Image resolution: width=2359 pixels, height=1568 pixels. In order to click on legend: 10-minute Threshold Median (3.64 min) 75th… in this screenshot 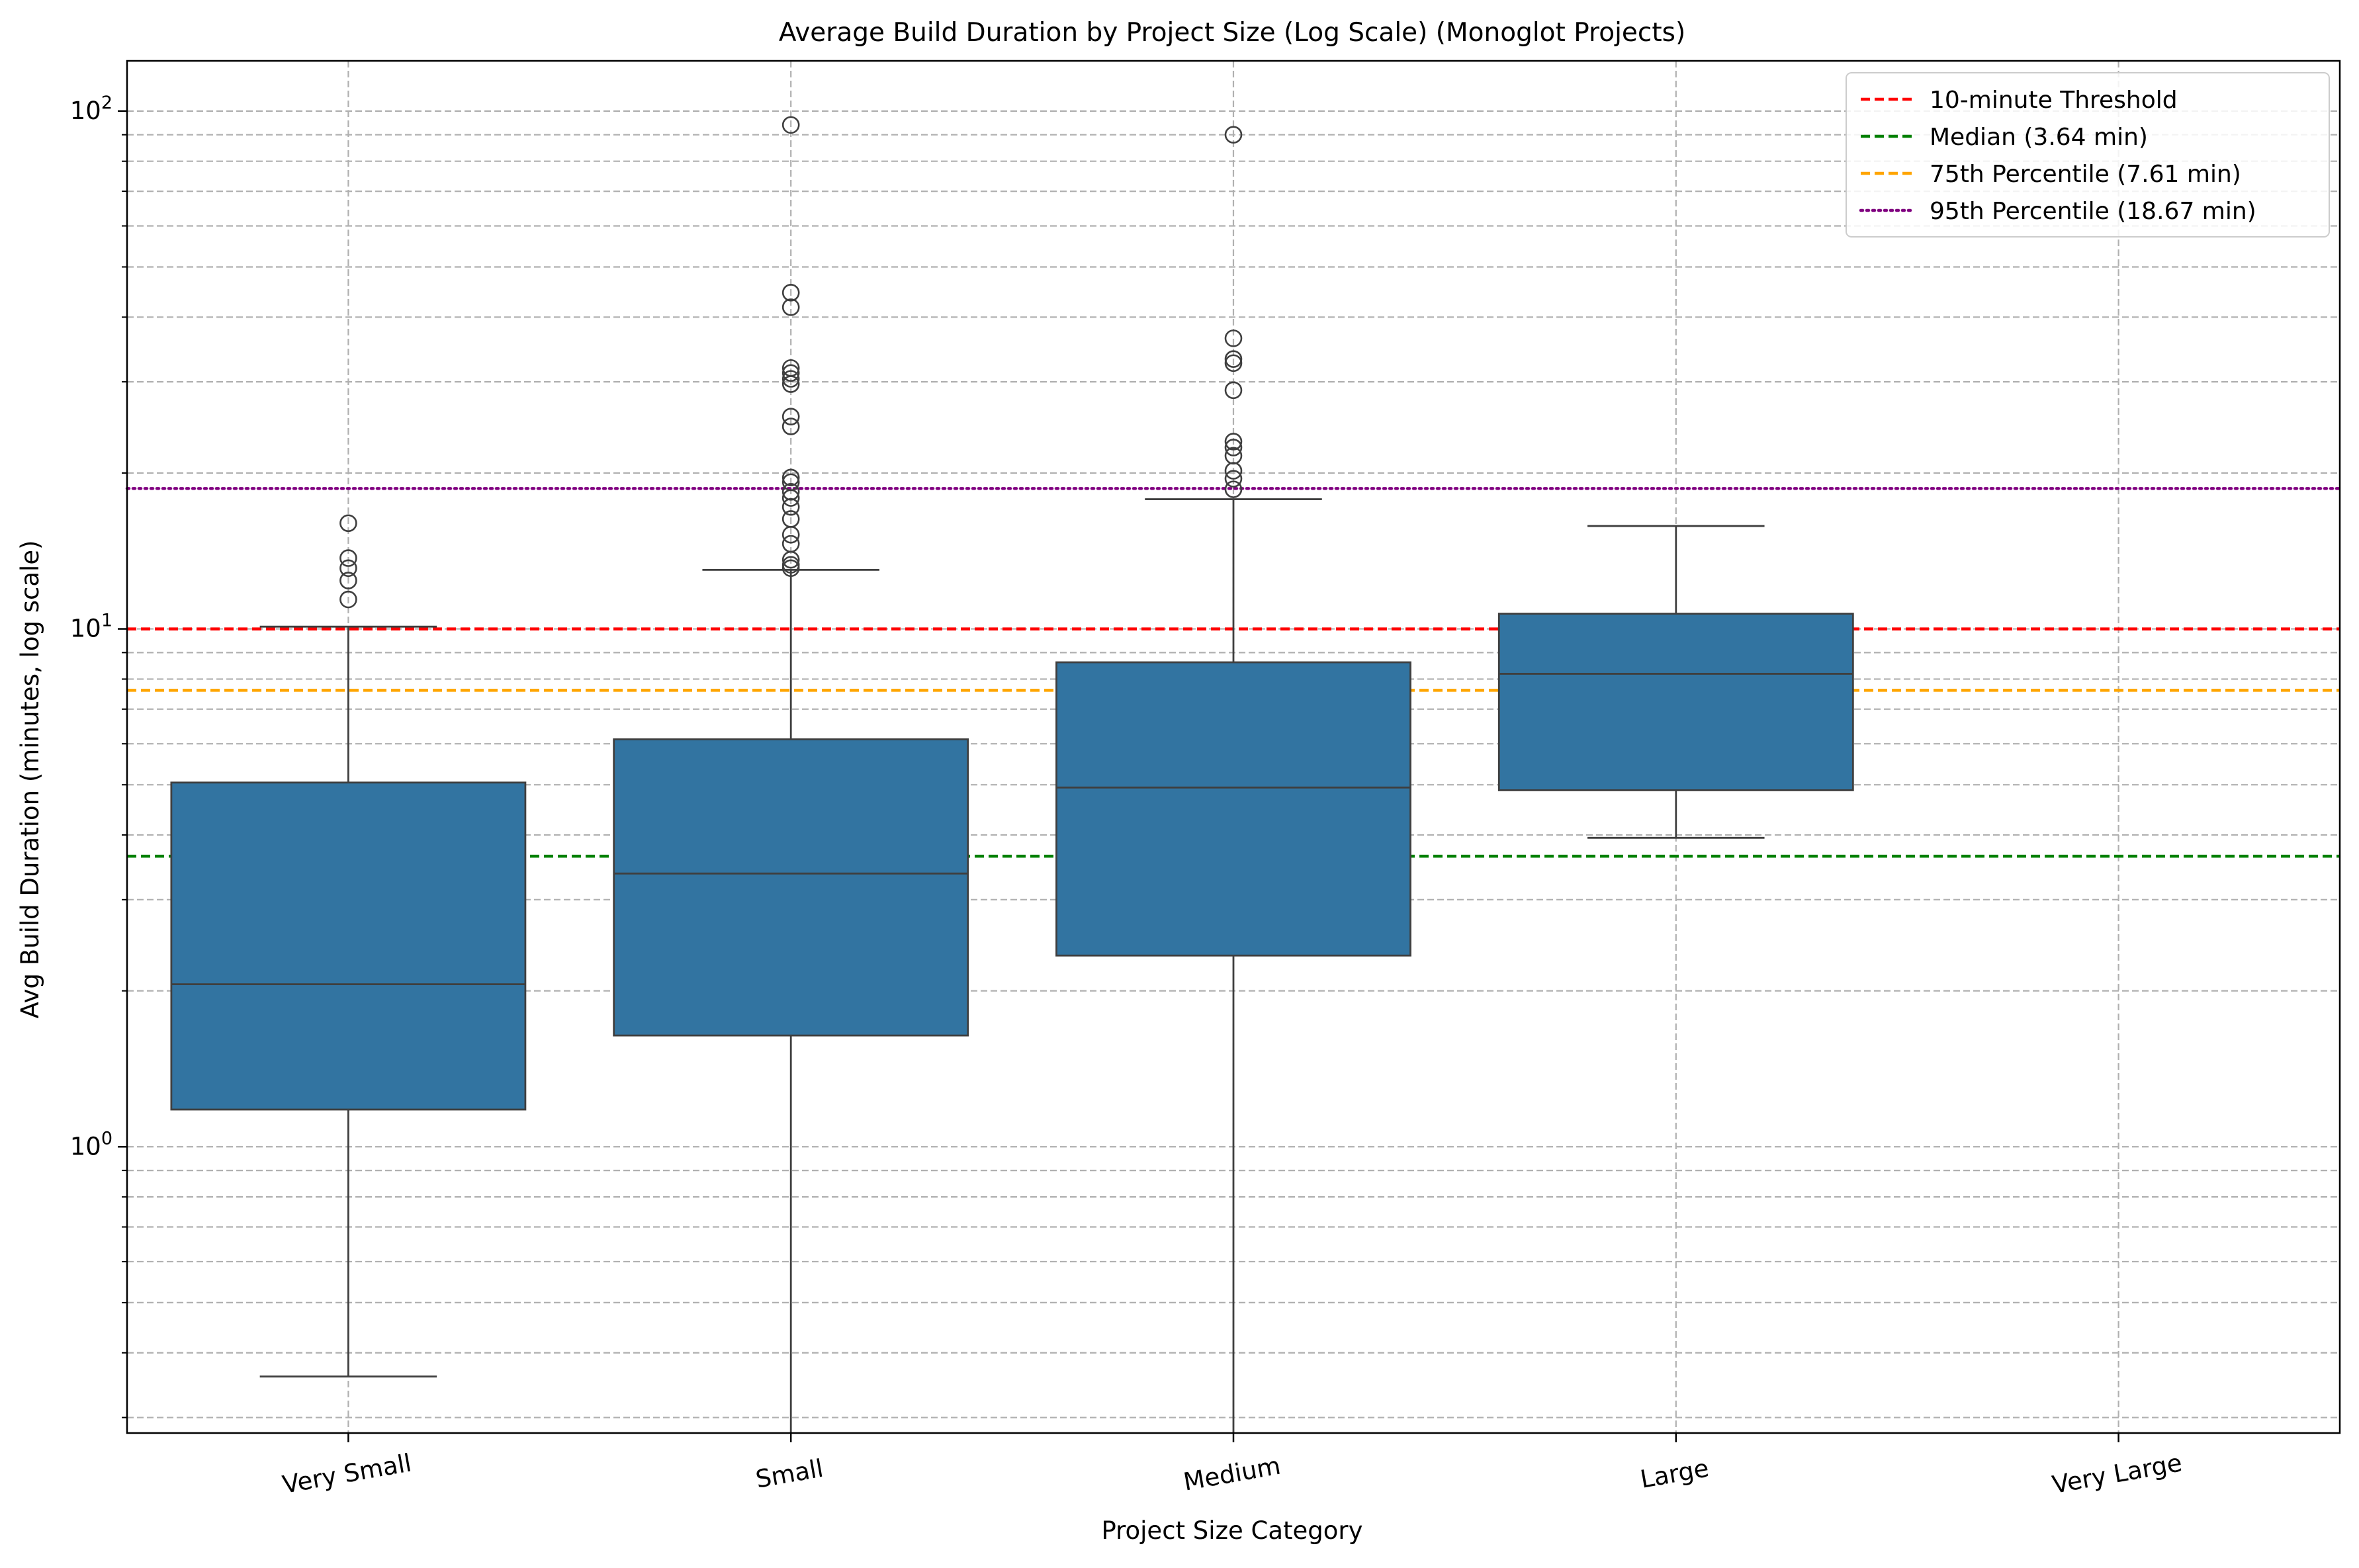, I will do `click(2088, 155)`.